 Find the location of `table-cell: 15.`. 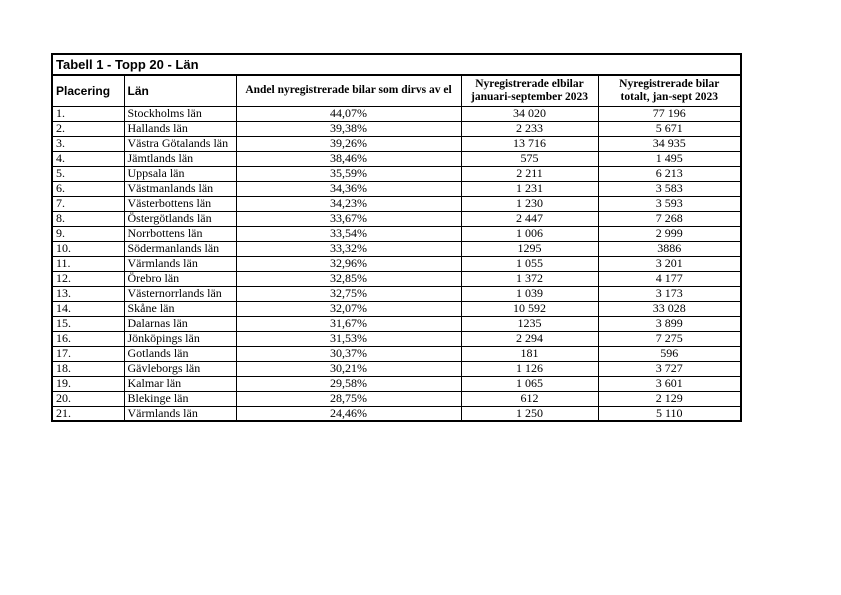

table-cell: 15. is located at coordinates (88, 323).